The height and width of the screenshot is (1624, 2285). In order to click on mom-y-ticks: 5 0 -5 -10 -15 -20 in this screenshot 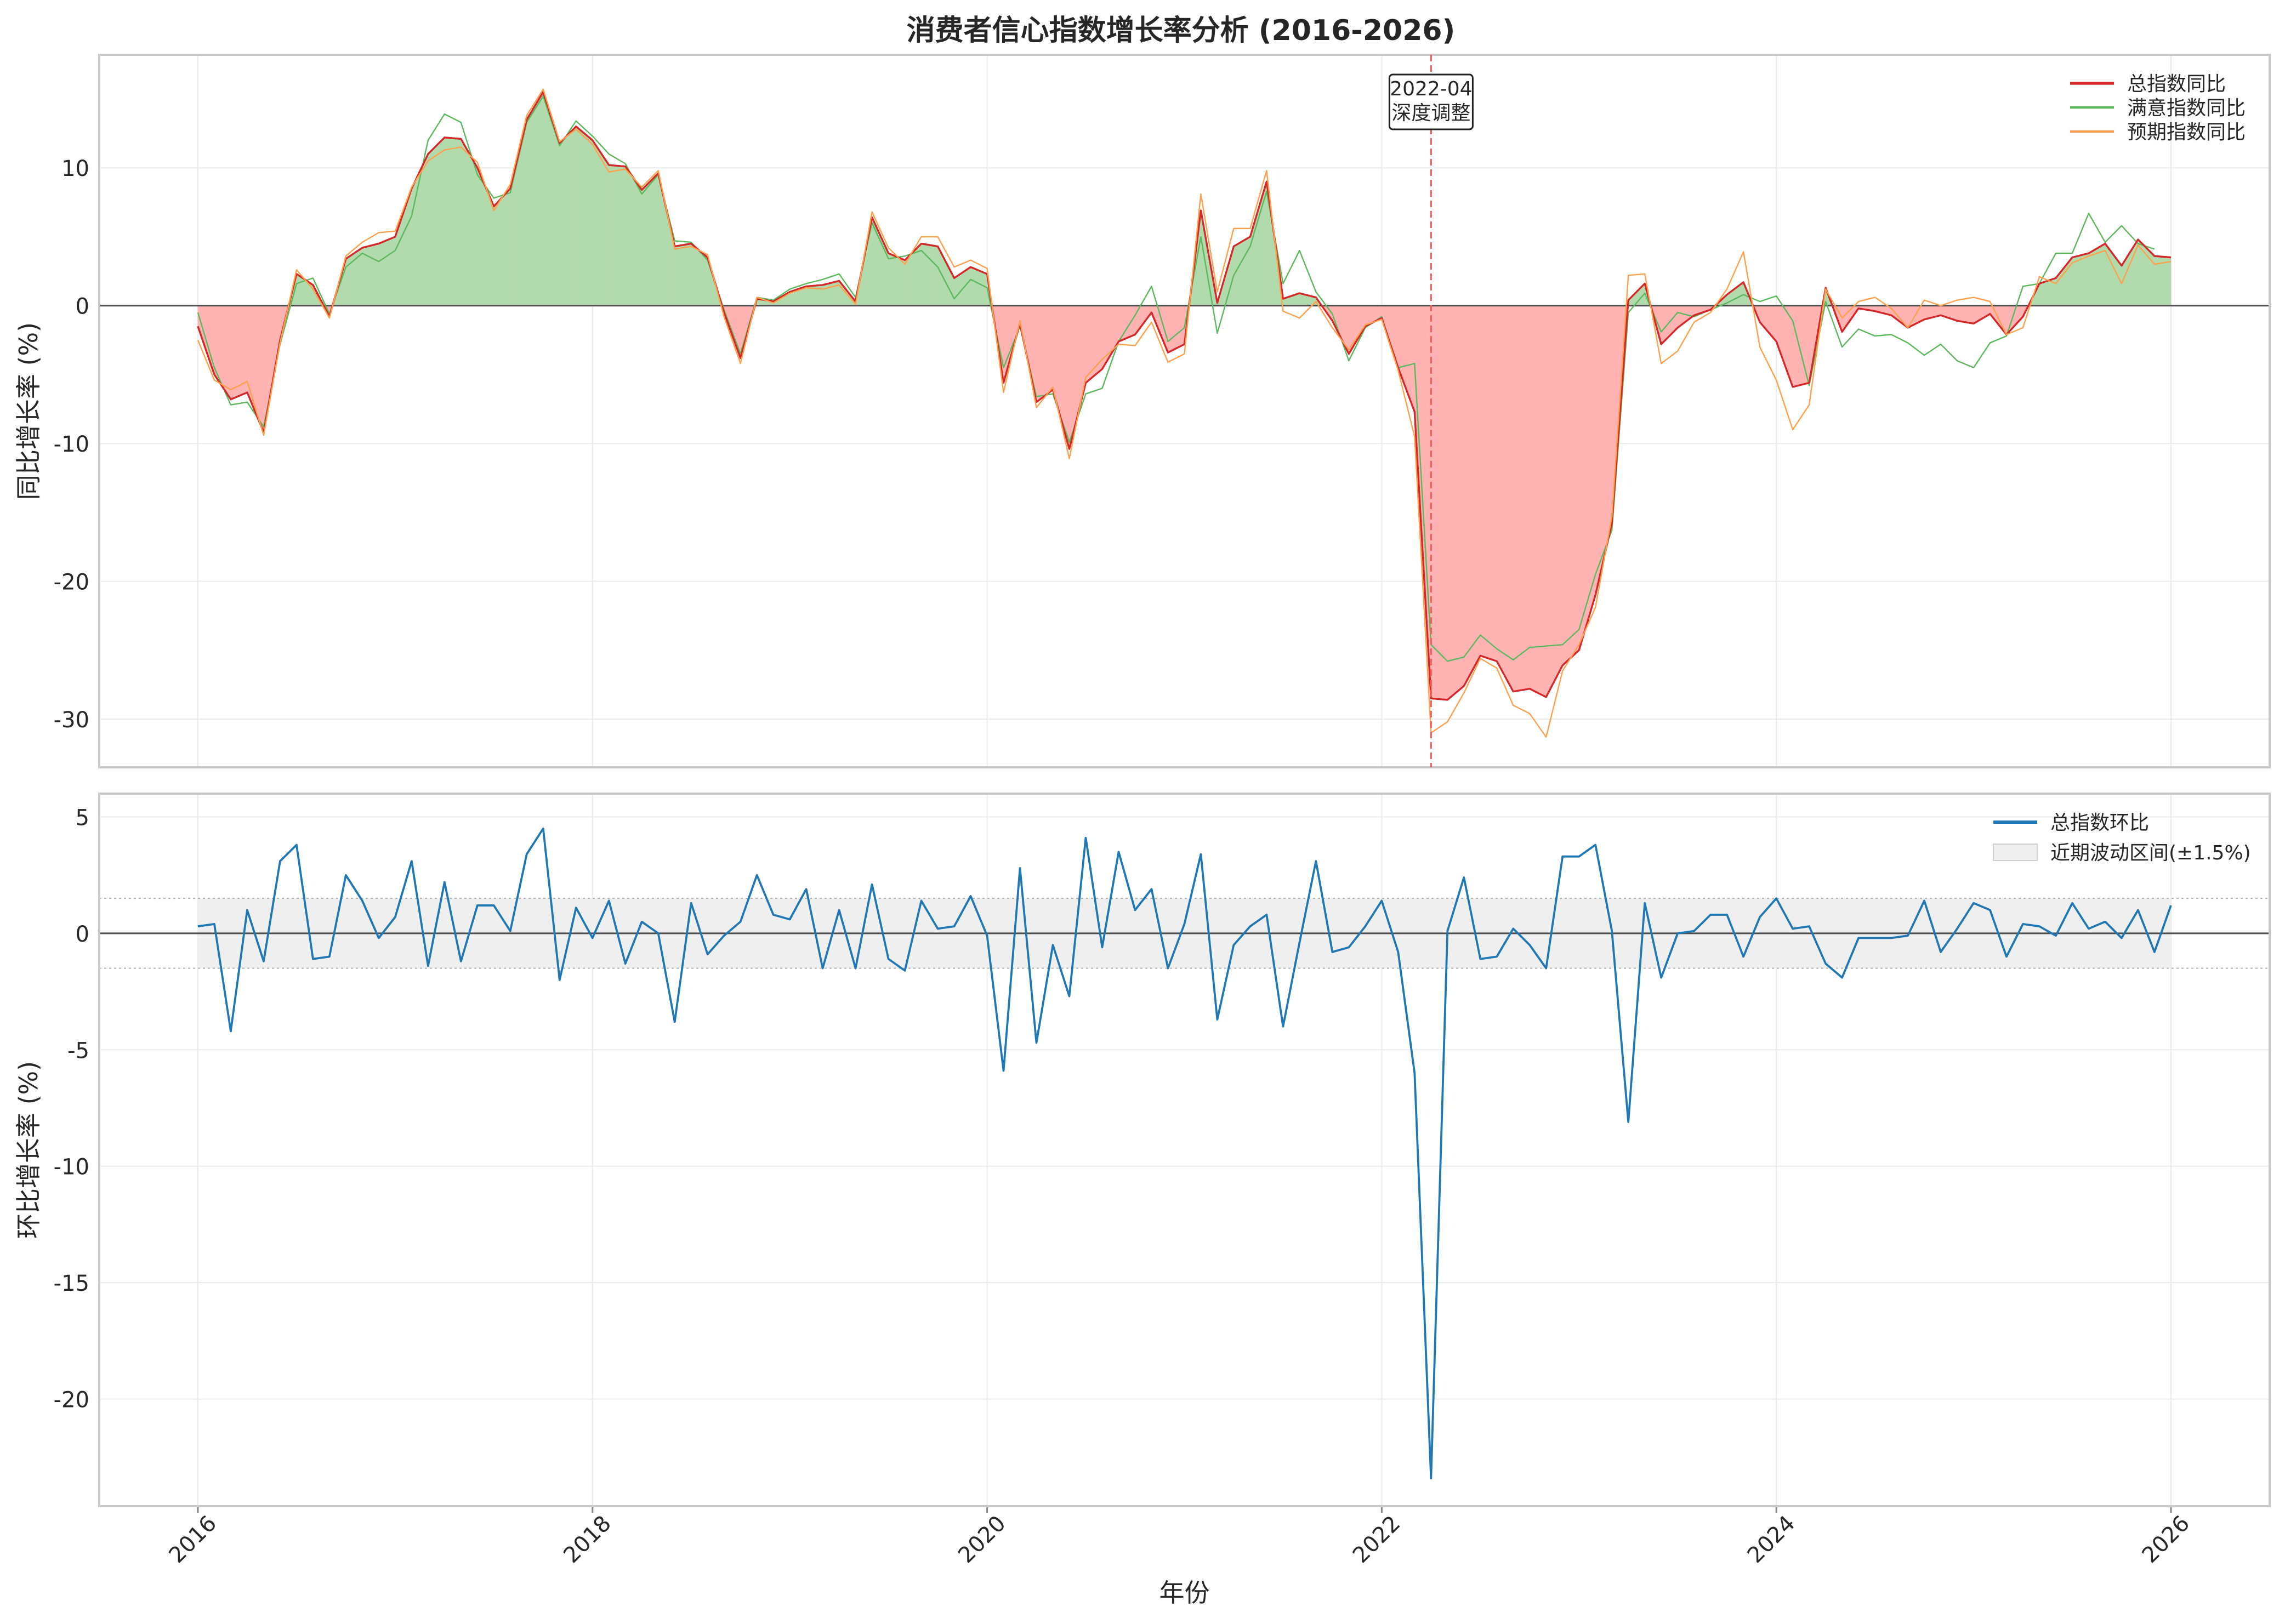, I will do `click(71, 1108)`.